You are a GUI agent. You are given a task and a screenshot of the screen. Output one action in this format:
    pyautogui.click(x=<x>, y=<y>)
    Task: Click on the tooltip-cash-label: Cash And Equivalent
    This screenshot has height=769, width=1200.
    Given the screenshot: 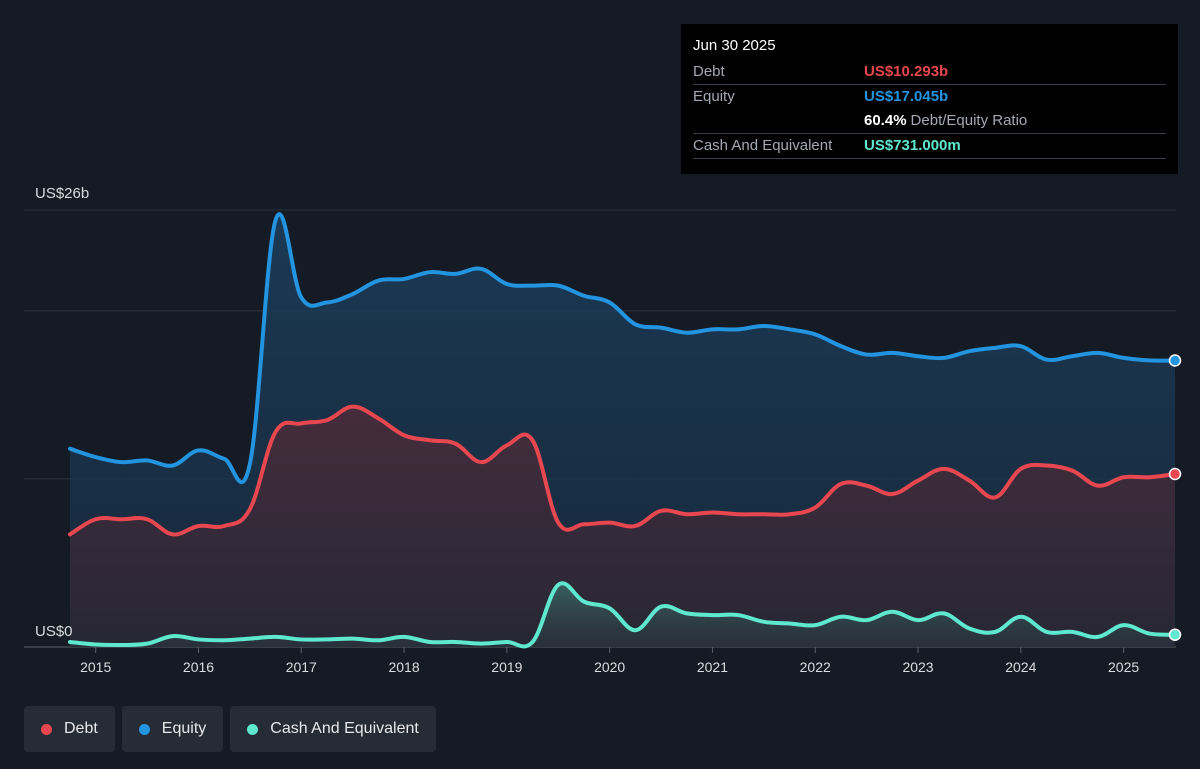 What is the action you would take?
    pyautogui.click(x=763, y=145)
    